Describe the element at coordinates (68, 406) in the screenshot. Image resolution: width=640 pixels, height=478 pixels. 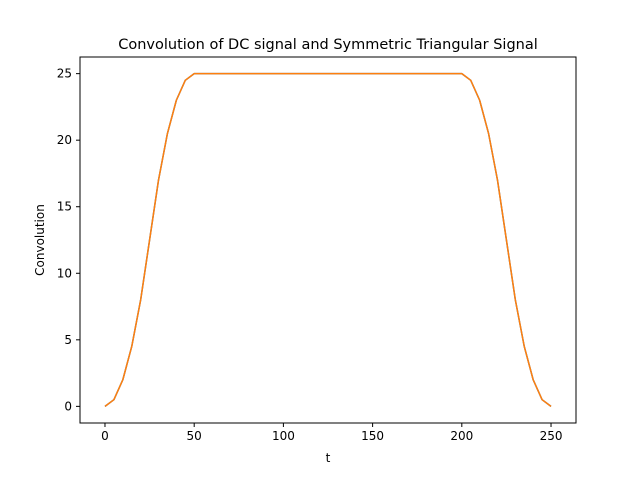
I see `y-tick-label: 0` at that location.